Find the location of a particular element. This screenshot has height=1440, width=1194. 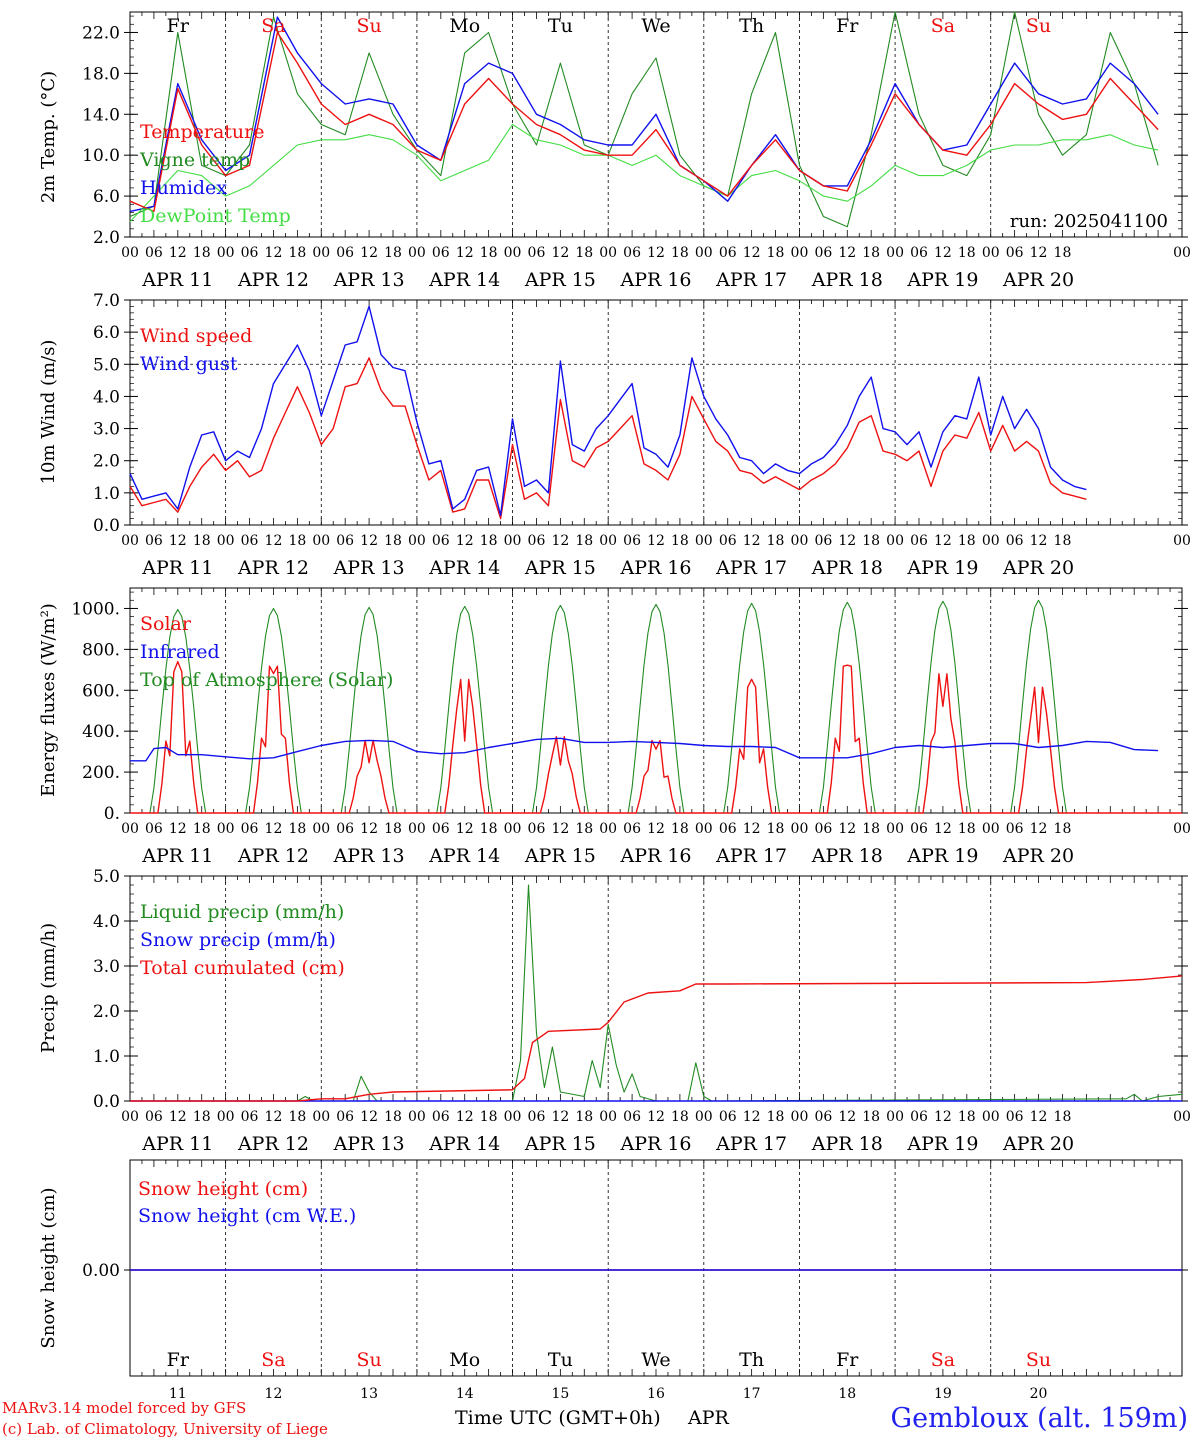

weekday-label: Mo is located at coordinates (464, 26).